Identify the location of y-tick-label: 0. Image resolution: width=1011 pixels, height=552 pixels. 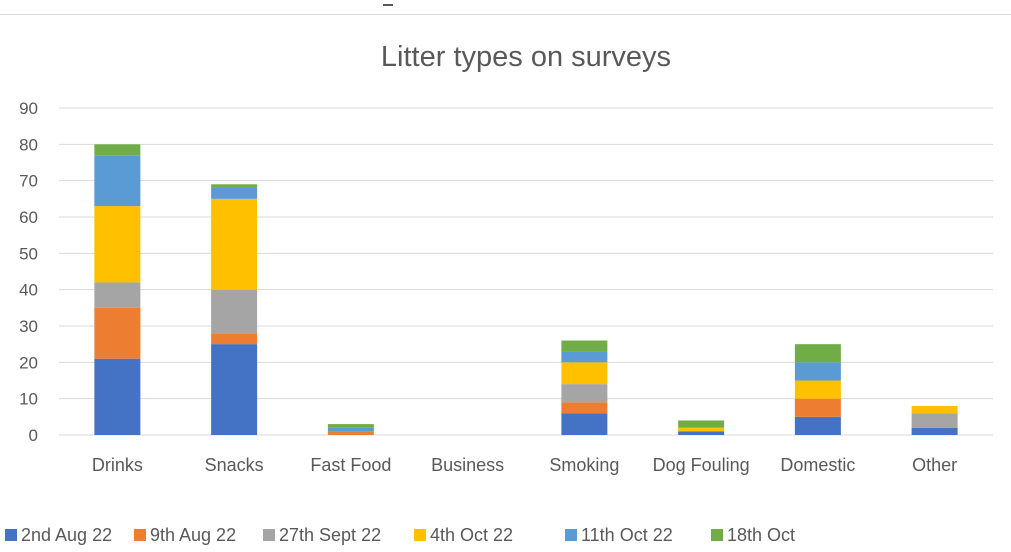
(33, 435).